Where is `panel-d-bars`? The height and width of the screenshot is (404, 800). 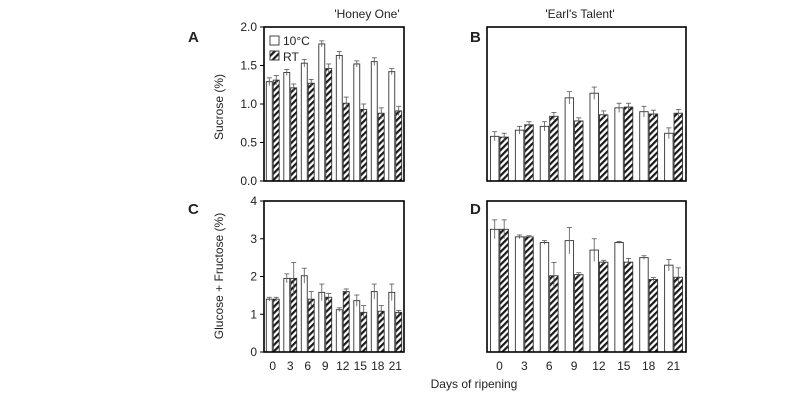
panel-d-bars is located at coordinates (586, 286).